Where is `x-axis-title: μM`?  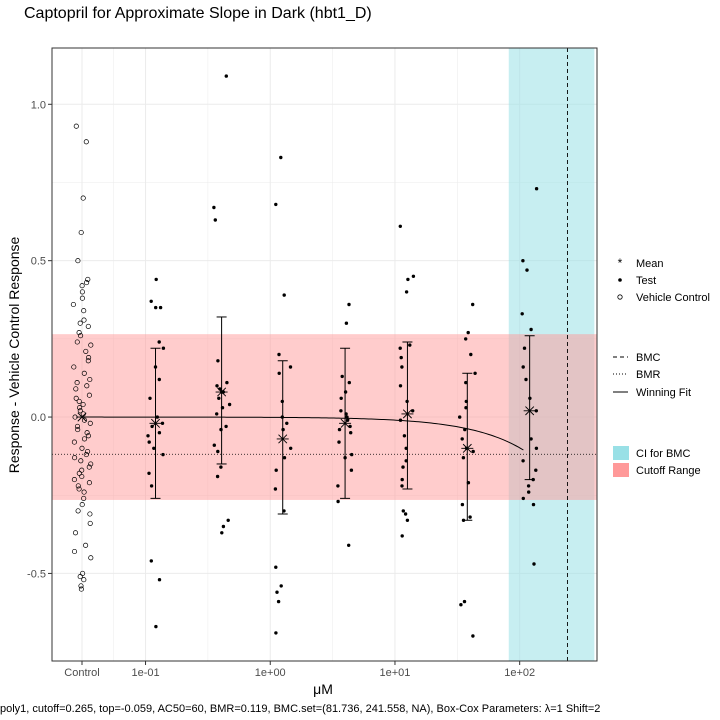 x-axis-title: μM is located at coordinates (323, 689).